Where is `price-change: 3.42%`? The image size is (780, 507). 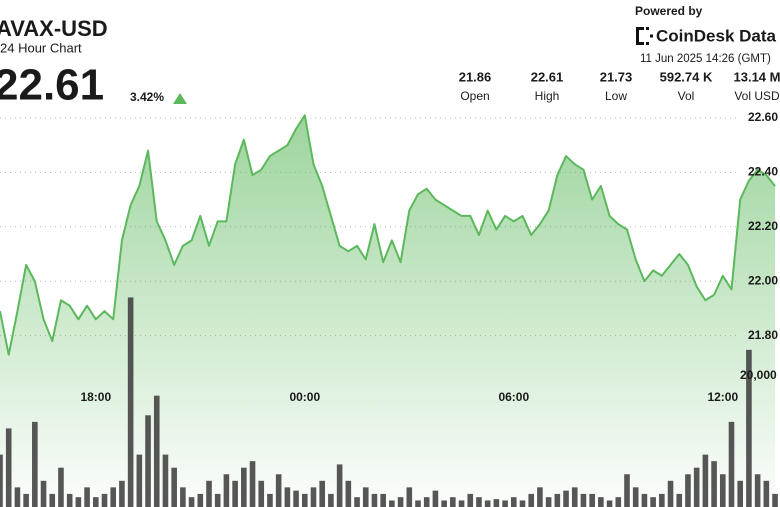 price-change: 3.42% is located at coordinates (147, 97).